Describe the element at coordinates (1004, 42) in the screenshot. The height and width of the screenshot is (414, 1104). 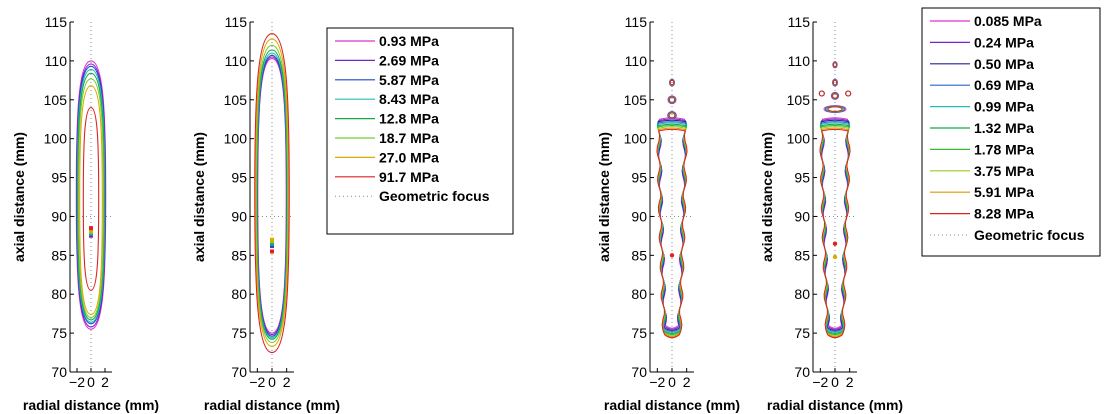
I see `legend-label: 0.24 MPa` at that location.